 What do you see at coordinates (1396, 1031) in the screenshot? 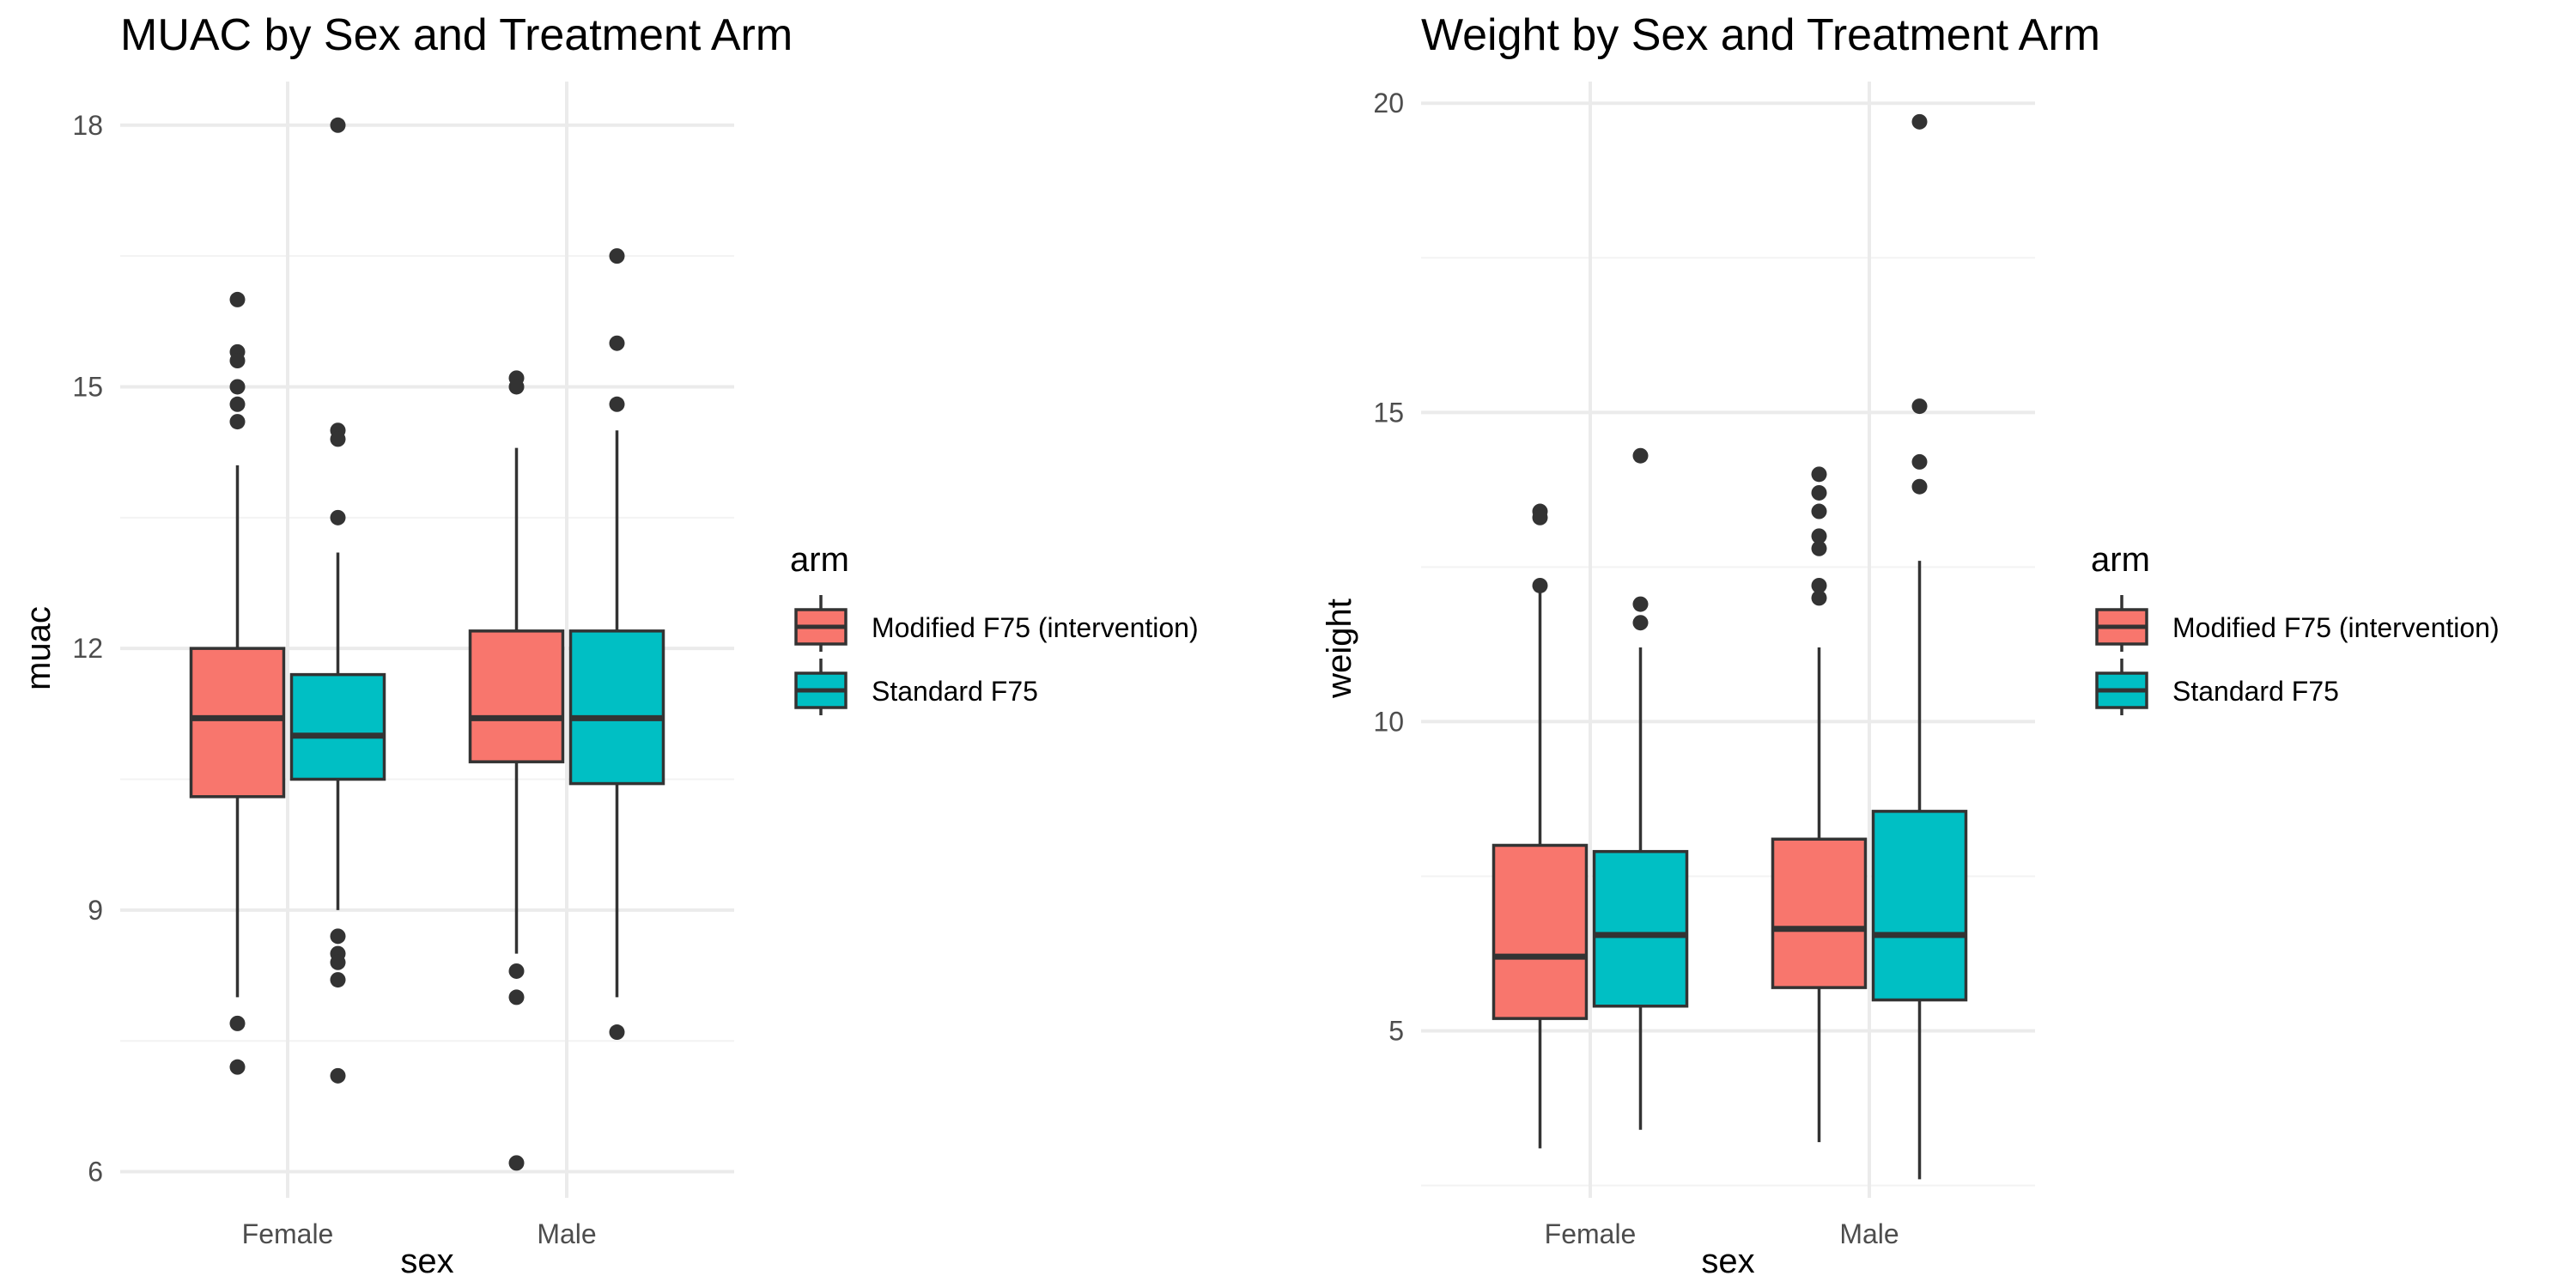
I see `y-tick-label: 5` at bounding box center [1396, 1031].